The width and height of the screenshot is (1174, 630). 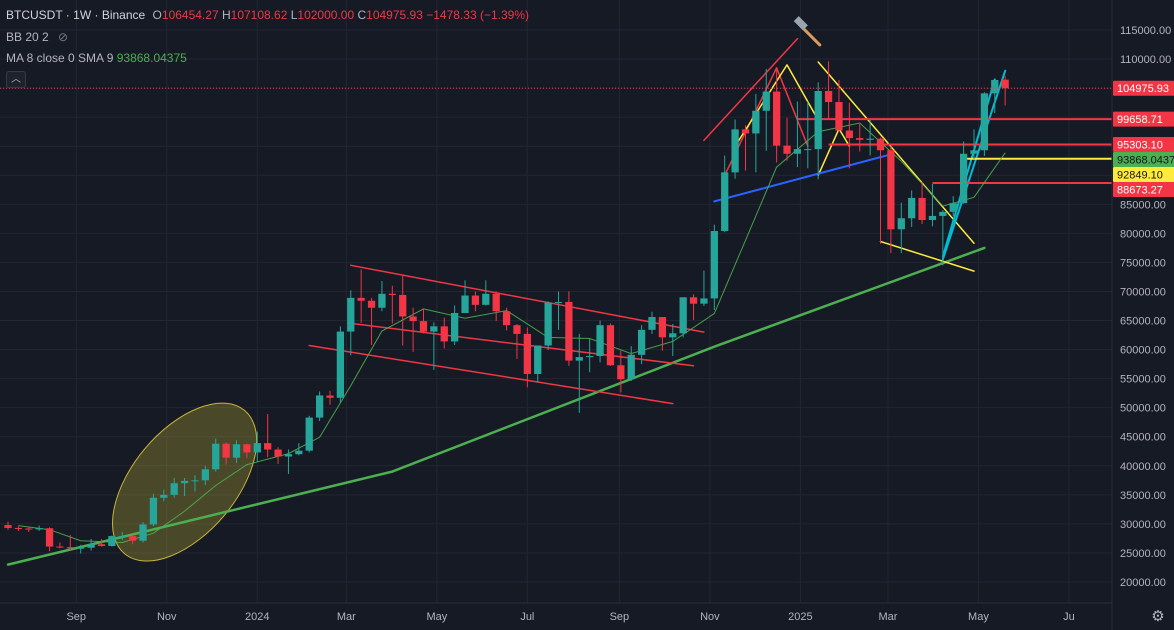 I want to click on high-value: 107108.62, so click(x=259, y=15).